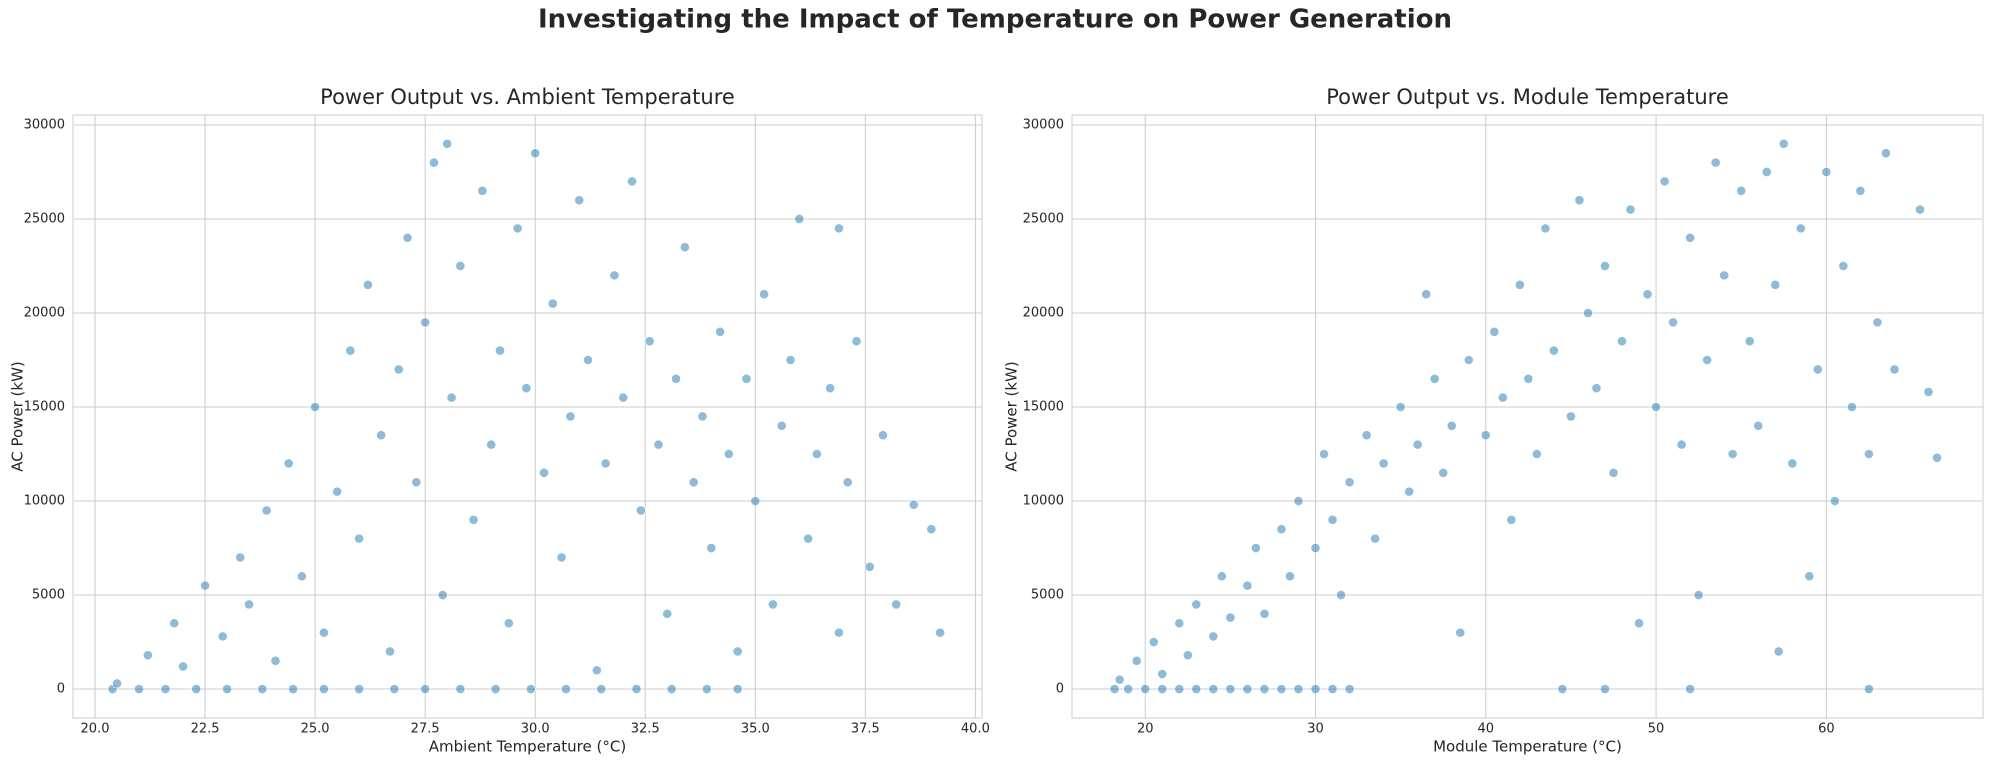 The width and height of the screenshot is (1990, 765). I want to click on subplot-title: Power Output vs. Ambient Temperature, so click(527, 97).